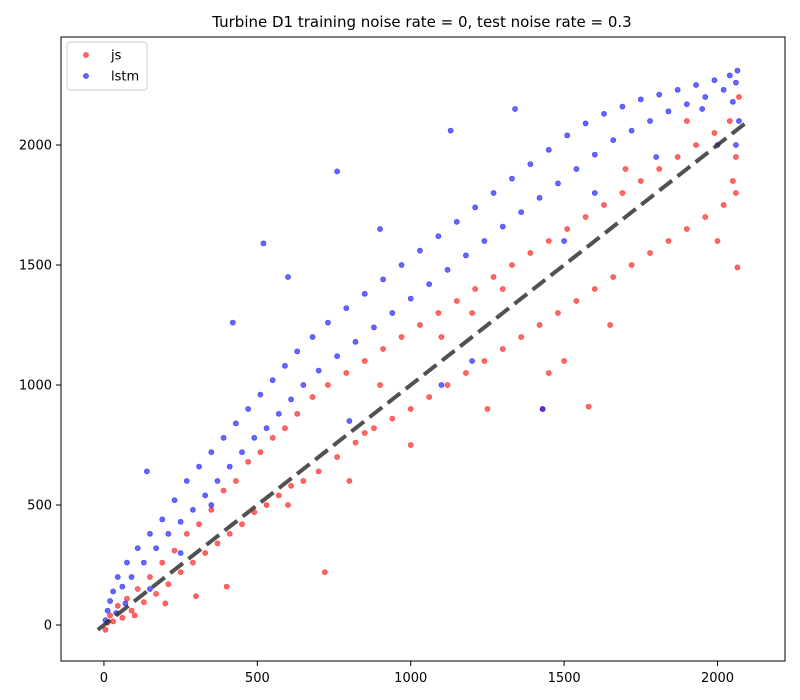  What do you see at coordinates (86, 76) in the screenshot?
I see `legend-marker-lstm` at bounding box center [86, 76].